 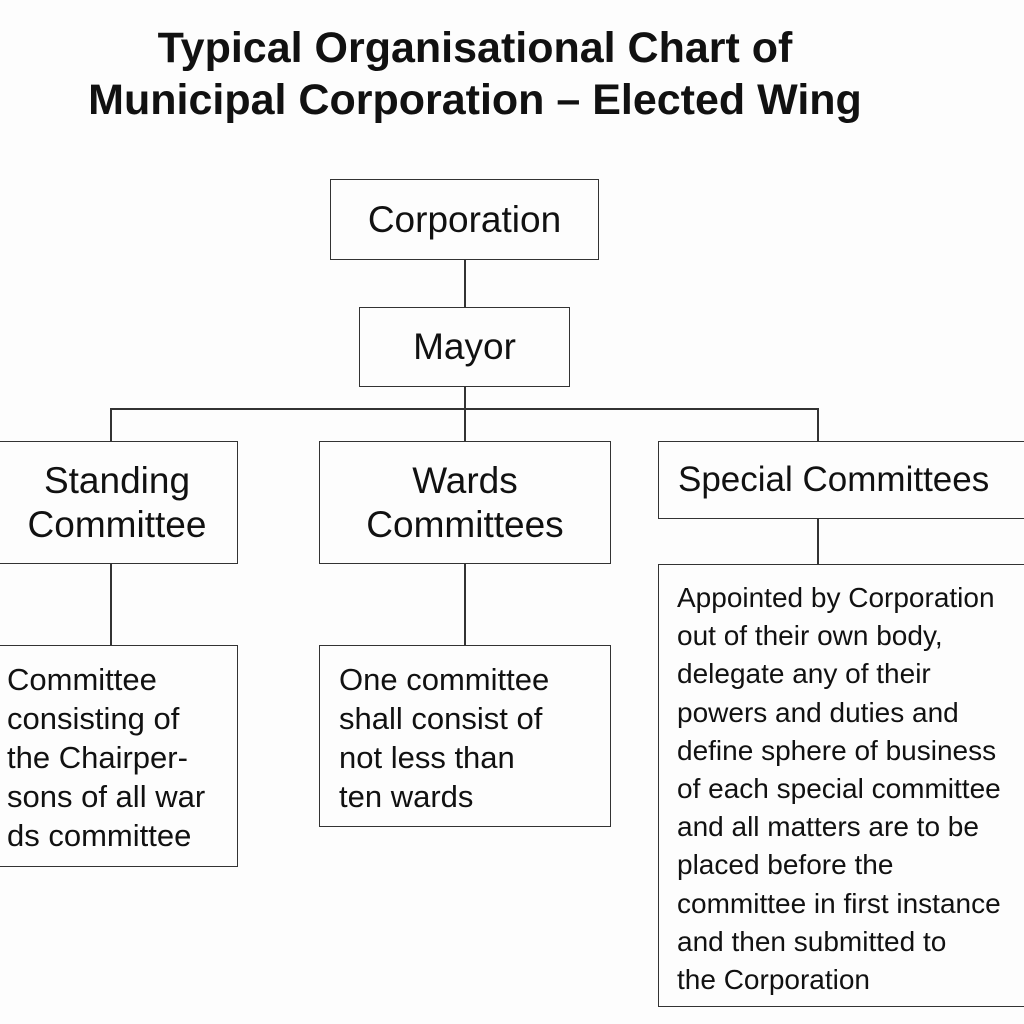 I want to click on connector-corporation-mayor, so click(x=465, y=283).